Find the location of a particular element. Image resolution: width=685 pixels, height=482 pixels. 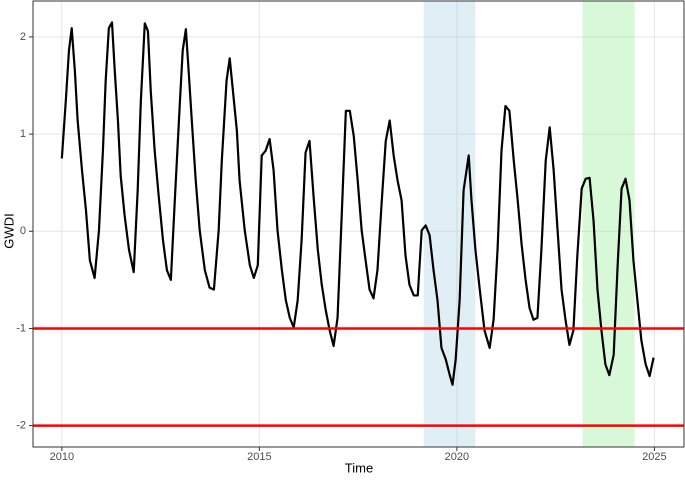

y-tick-label: 0 is located at coordinates (23, 231).